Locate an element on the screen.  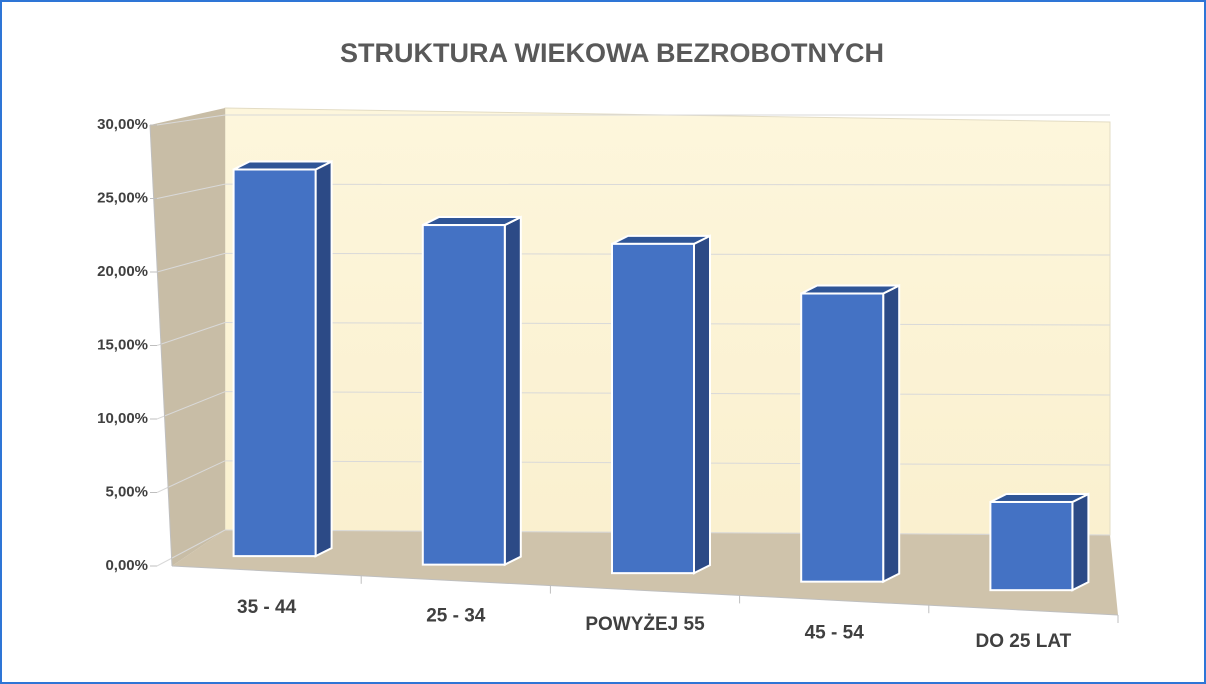
x-tick-label: POWYŻEJ 55 is located at coordinates (645, 624).